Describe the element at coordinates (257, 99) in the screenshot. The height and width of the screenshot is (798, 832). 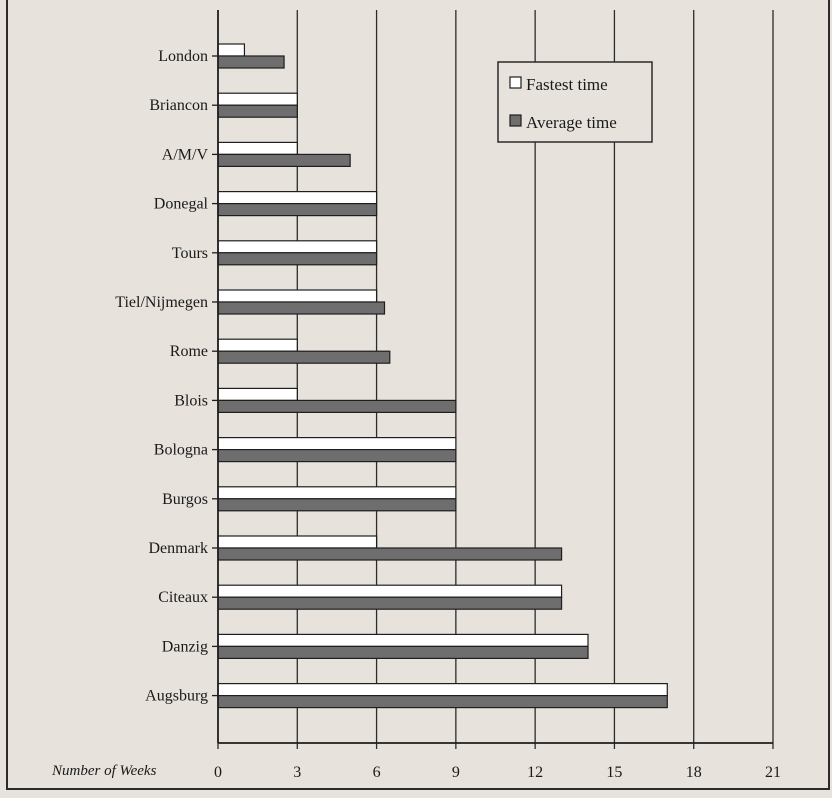
I see `bar-fastest-briancon` at that location.